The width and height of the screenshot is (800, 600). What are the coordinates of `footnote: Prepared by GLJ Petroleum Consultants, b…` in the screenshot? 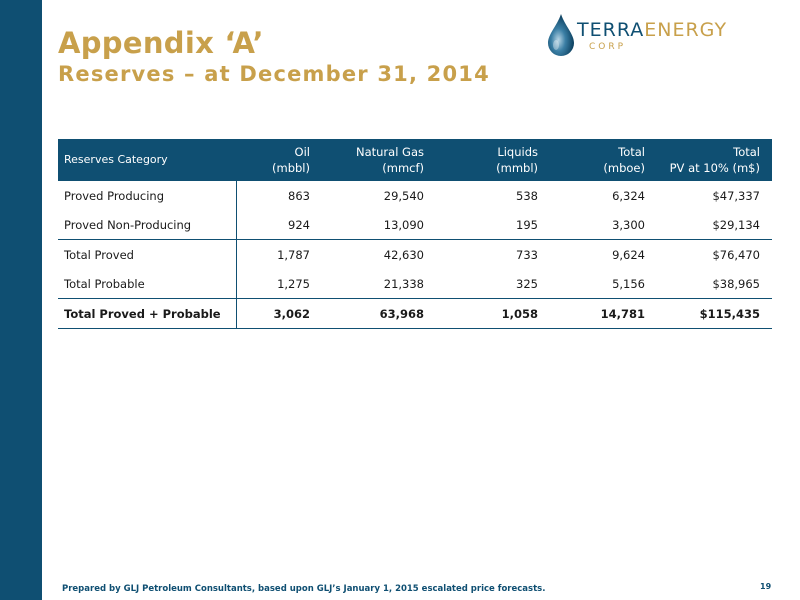 It's located at (304, 589).